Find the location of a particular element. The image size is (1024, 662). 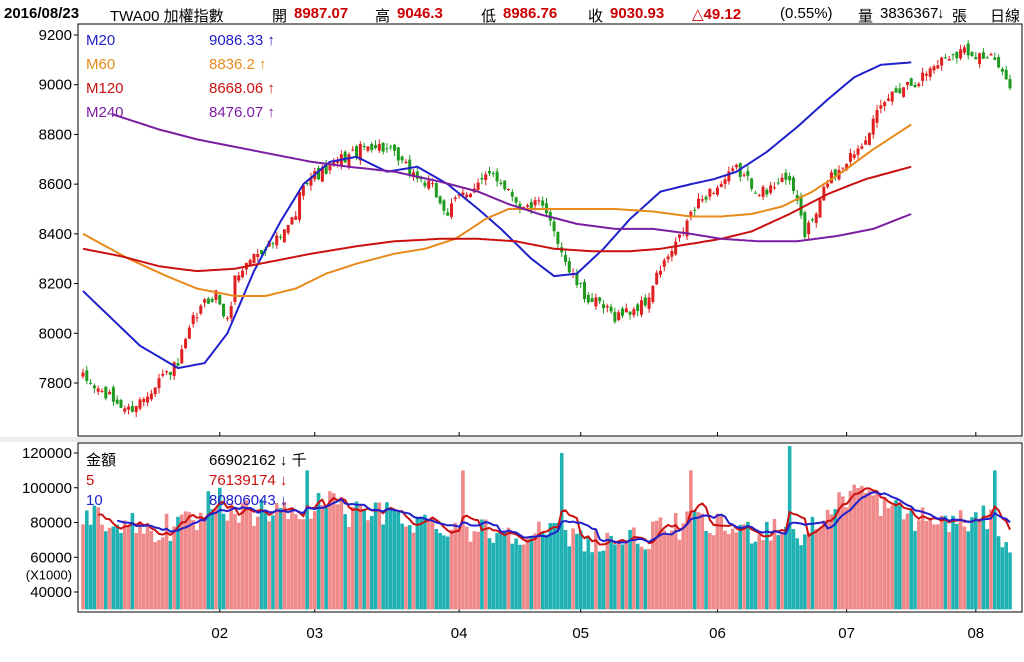

high-value: 9046.3 is located at coordinates (420, 13).